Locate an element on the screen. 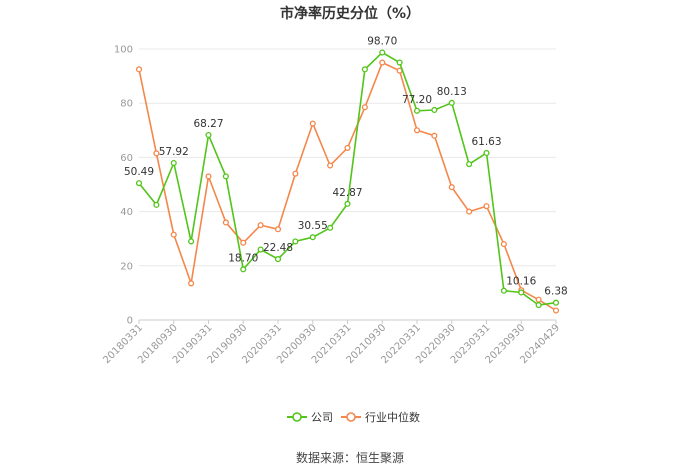 Image resolution: width=700 pixels, height=473 pixels. data-source: 数据来源：恒生聚源 is located at coordinates (349, 458).